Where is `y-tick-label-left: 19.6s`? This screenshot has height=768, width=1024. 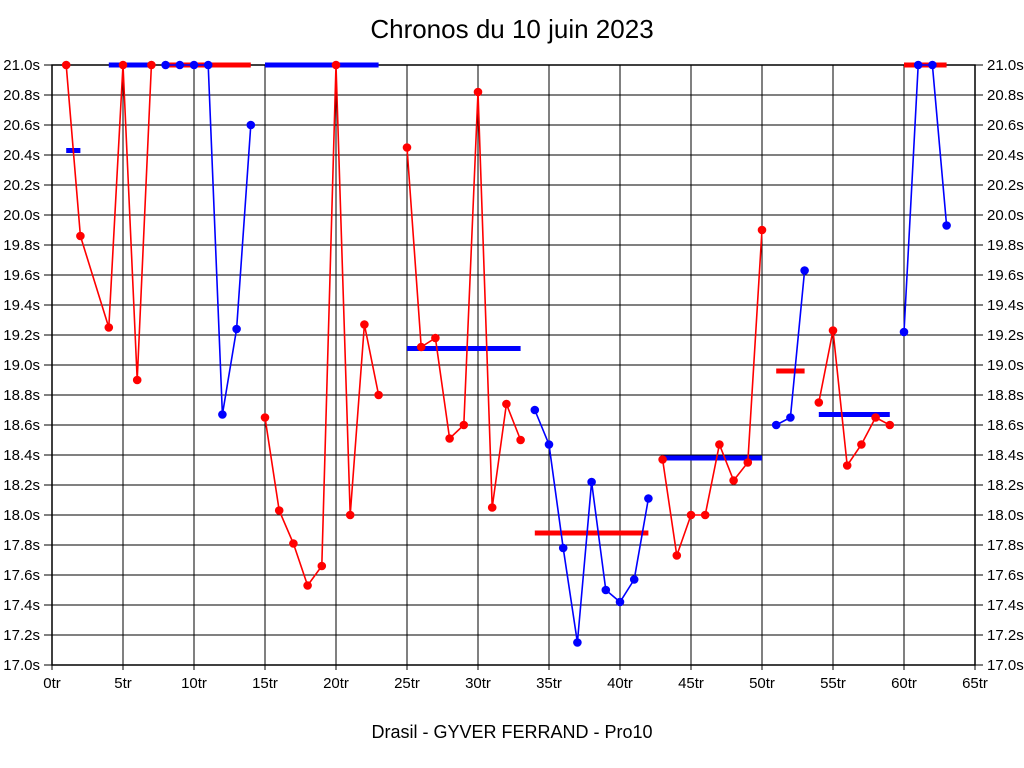 y-tick-label-left: 19.6s is located at coordinates (21, 275).